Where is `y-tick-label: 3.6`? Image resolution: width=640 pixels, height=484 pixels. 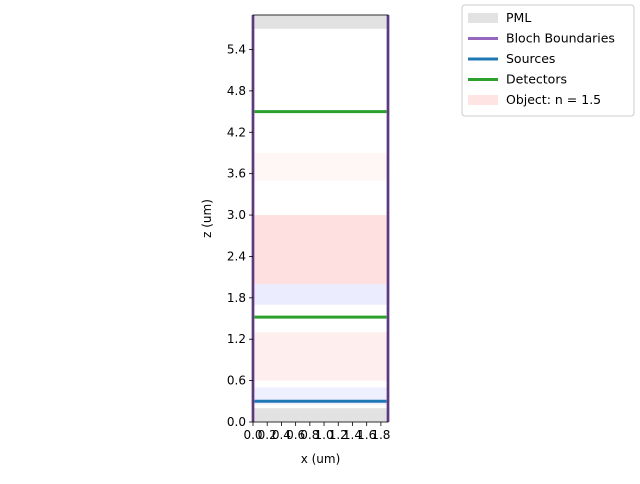 y-tick-label: 3.6 is located at coordinates (236, 174).